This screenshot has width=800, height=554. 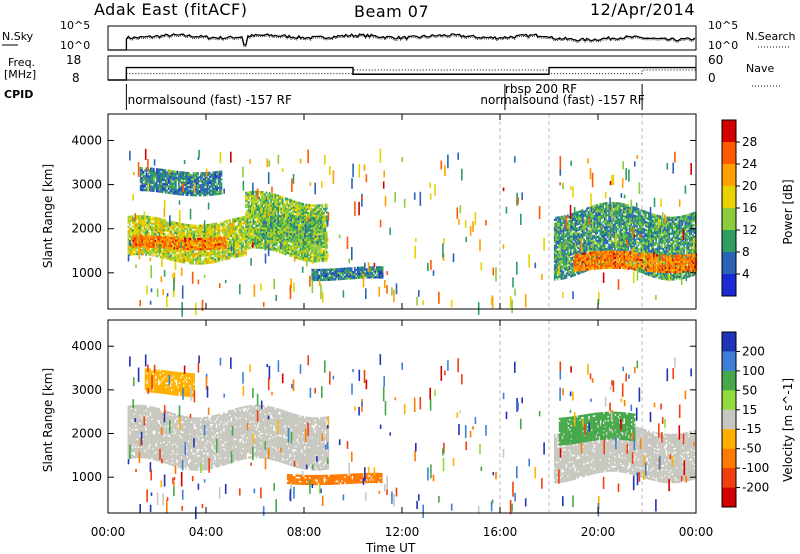 What do you see at coordinates (391, 11) in the screenshot?
I see `beam-label: Beam 07` at bounding box center [391, 11].